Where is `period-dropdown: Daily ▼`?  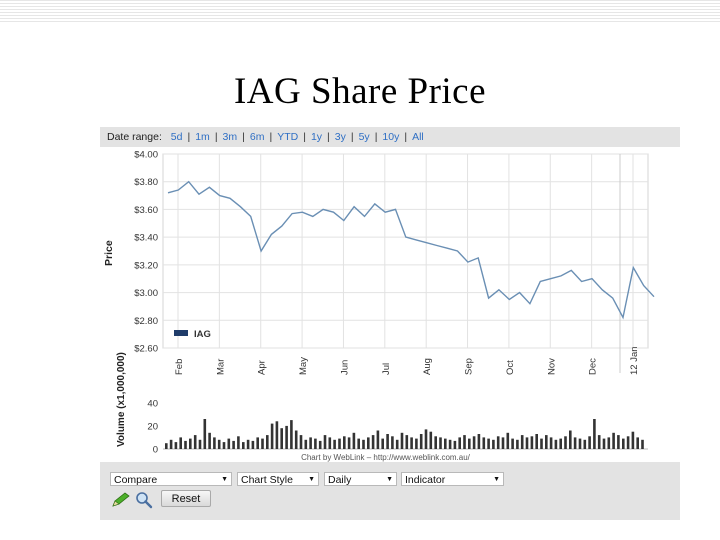
period-dropdown: Daily ▼ is located at coordinates (360, 479).